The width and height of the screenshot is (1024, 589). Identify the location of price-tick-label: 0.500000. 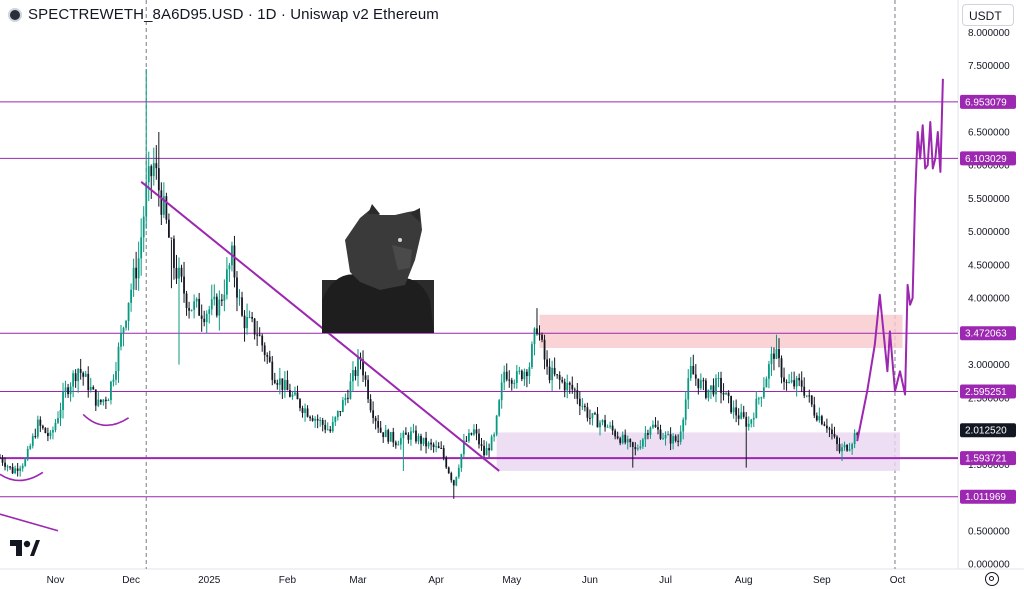
(989, 531).